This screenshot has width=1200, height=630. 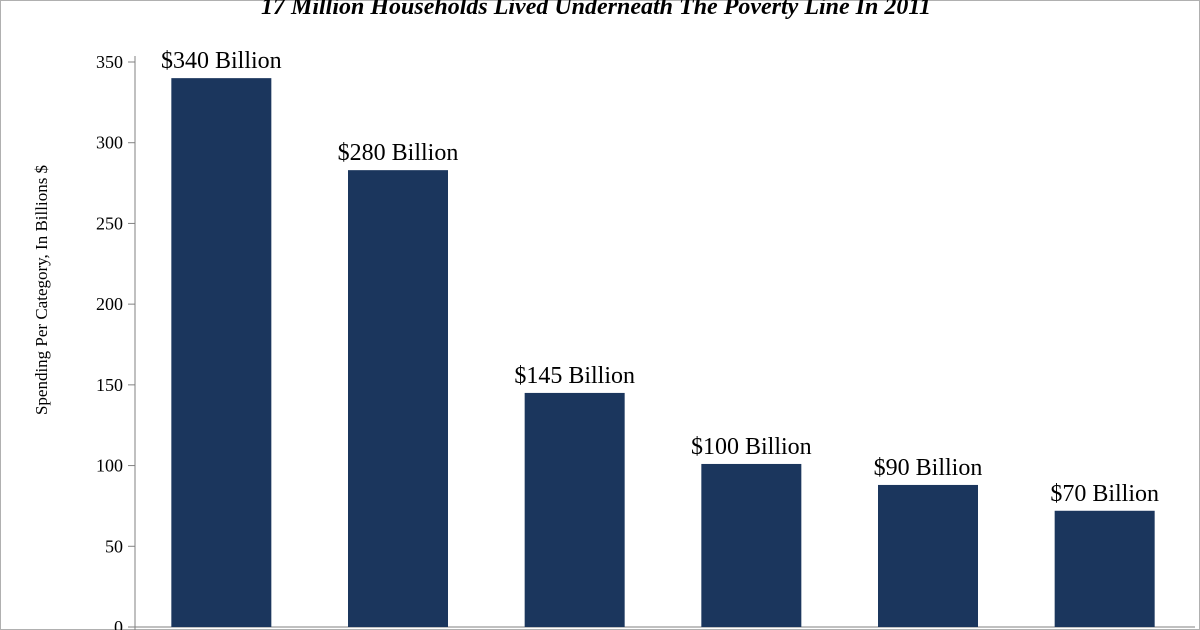 What do you see at coordinates (928, 468) in the screenshot?
I see `bar-value-label: $90 Billion` at bounding box center [928, 468].